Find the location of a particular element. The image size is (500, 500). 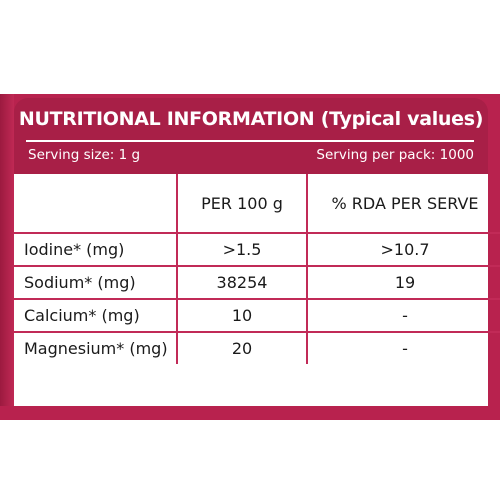

nutrition-header-band is located at coordinates (251, 136).